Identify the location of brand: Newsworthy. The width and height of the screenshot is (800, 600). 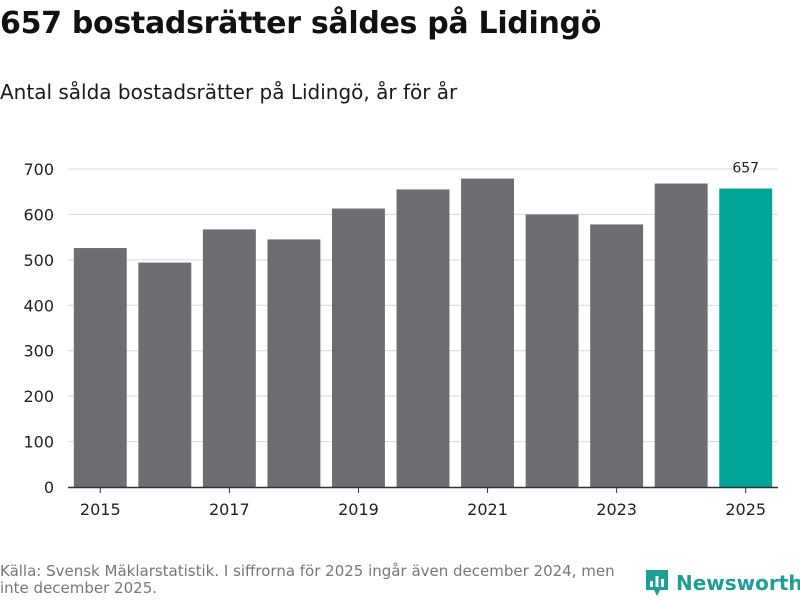
(722, 583).